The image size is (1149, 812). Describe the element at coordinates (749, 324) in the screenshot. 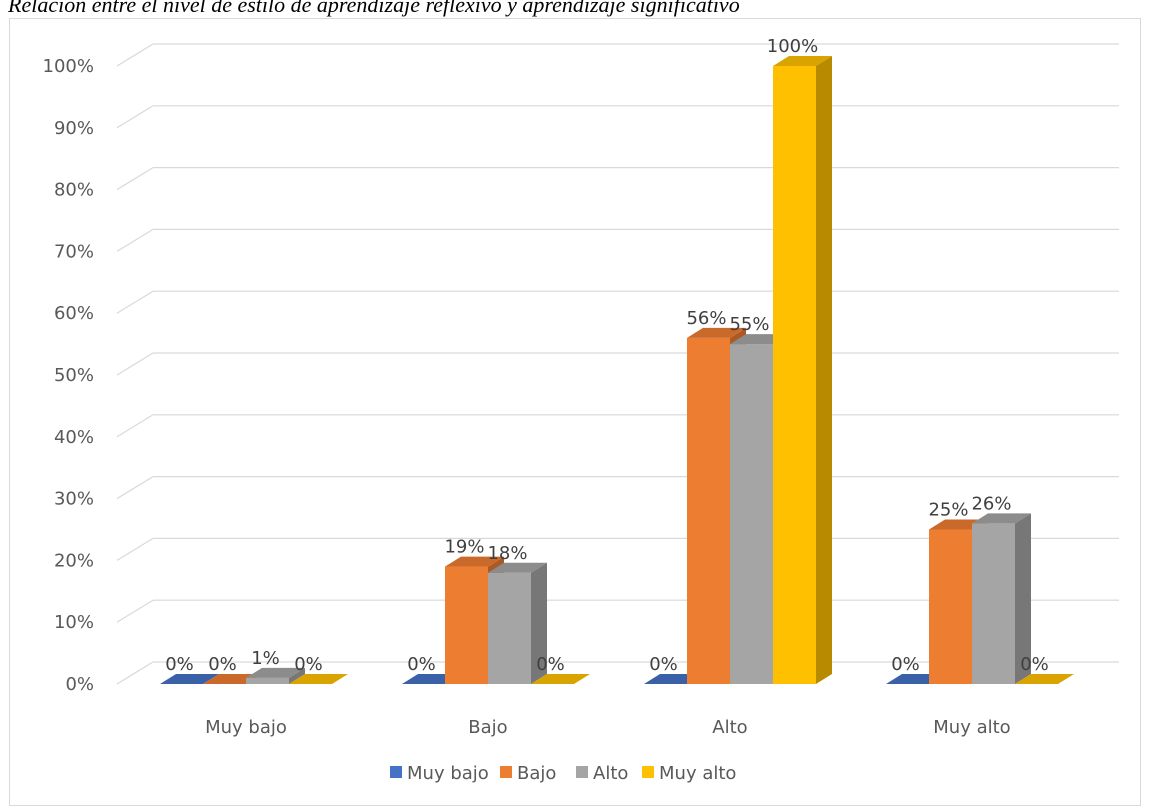

I see `data-label: 55%` at that location.